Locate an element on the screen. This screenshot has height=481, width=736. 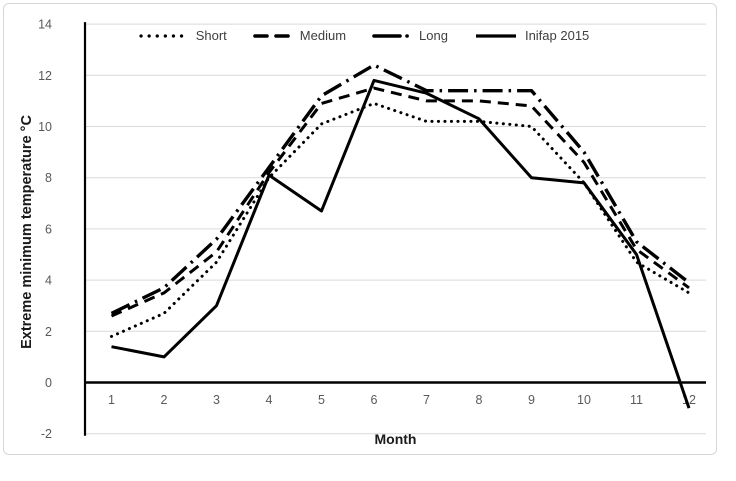
x-tick-label: 10 is located at coordinates (584, 400).